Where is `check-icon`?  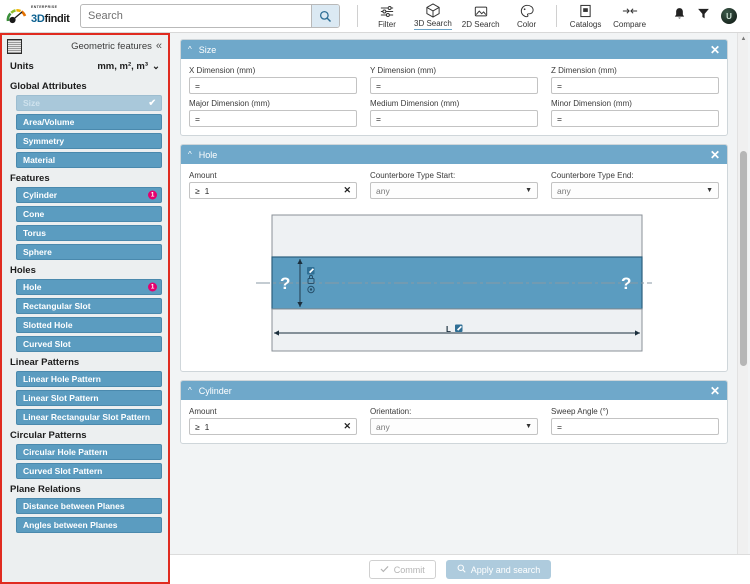
check-icon is located at coordinates (384, 570).